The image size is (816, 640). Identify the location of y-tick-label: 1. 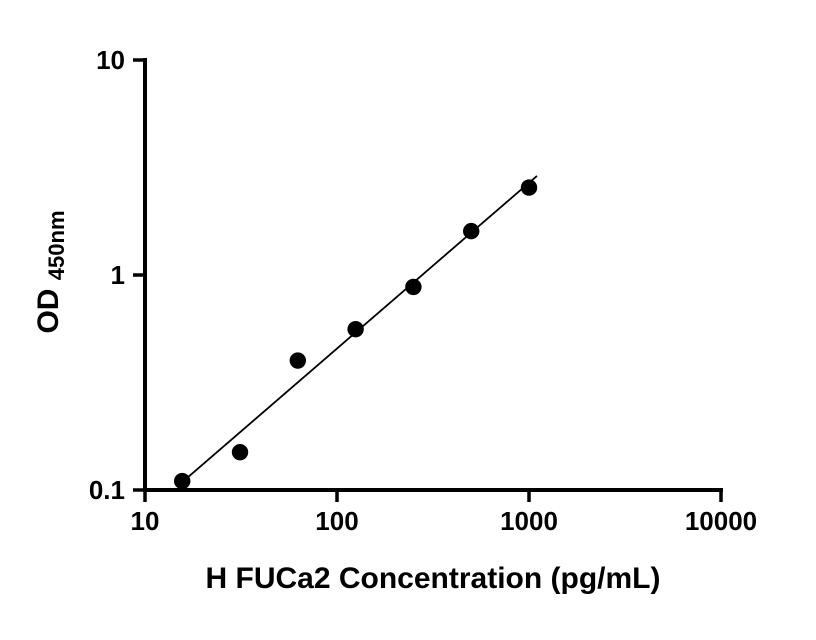
(118, 275).